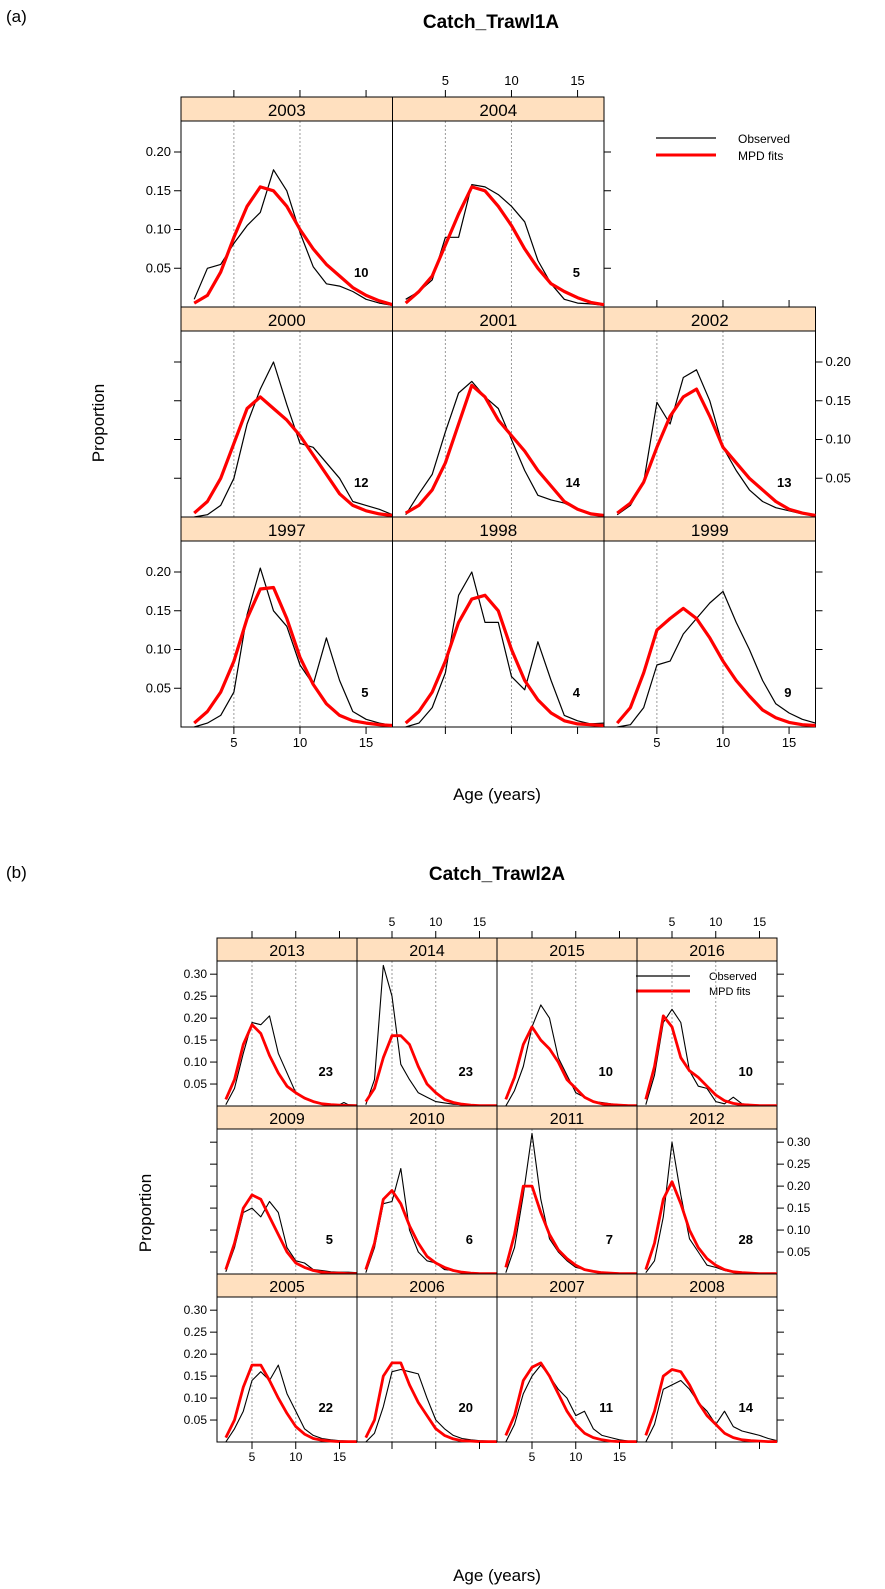 Image resolution: width=885 pixels, height=1589 pixels. I want to click on fit-line-2007, so click(570, 1402).